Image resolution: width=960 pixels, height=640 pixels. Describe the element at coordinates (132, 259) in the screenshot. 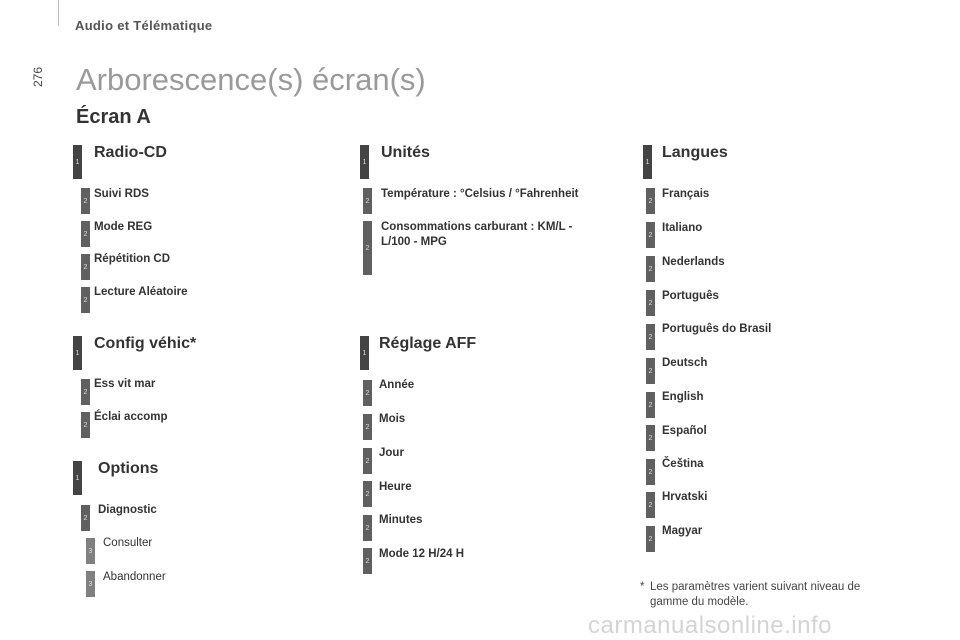

I see `menu-item: Répétition CD` at that location.